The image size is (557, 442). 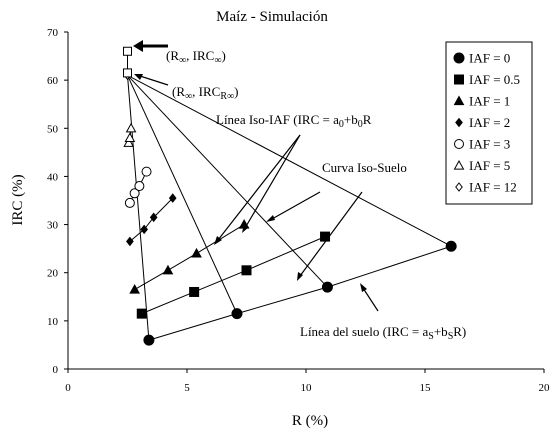 I want to click on y-tick-label: 20, so click(x=53, y=274).